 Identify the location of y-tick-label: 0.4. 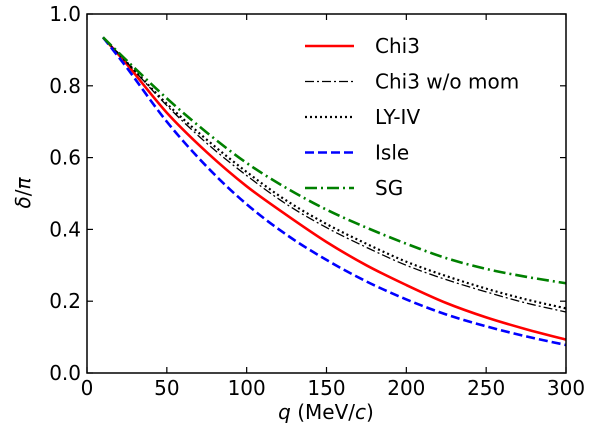
(65, 229).